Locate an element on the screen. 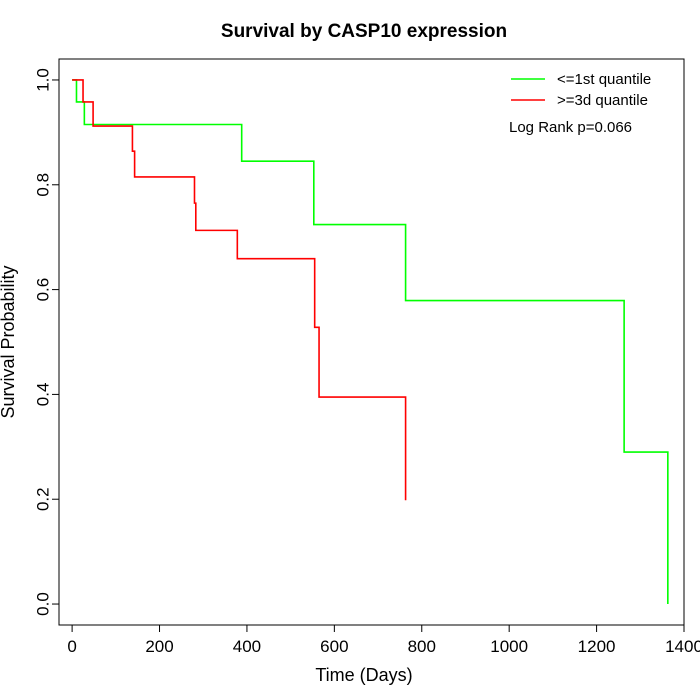  y-tick-label: 1.0 is located at coordinates (43, 80).